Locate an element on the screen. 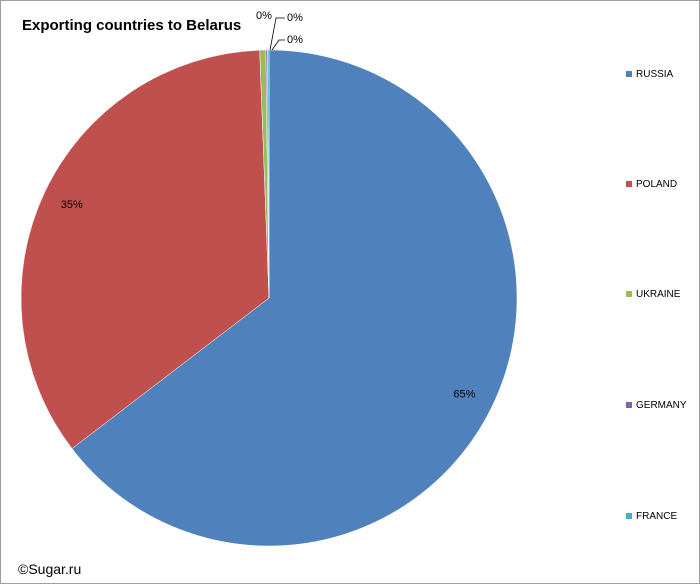 The width and height of the screenshot is (700, 584). legend-item-poland: POLAND is located at coordinates (651, 184).